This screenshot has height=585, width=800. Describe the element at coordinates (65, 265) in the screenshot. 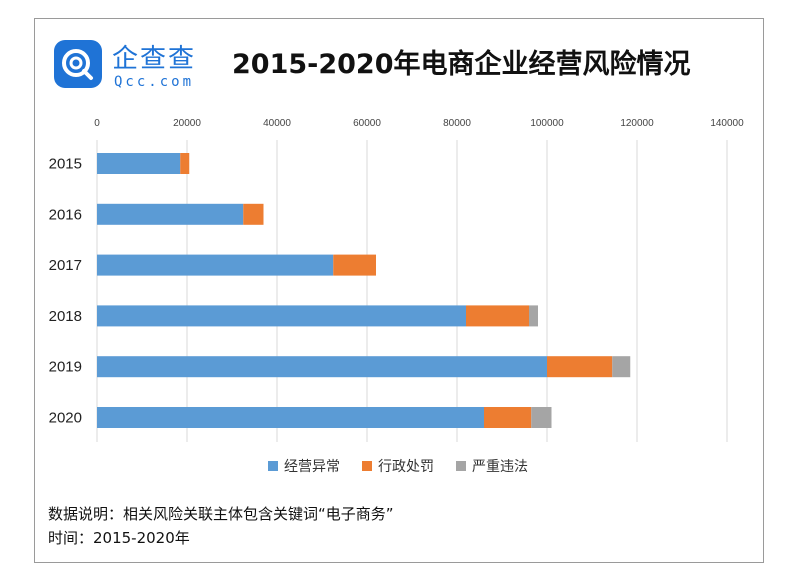

I see `y-tick-label-2017: 2017` at that location.